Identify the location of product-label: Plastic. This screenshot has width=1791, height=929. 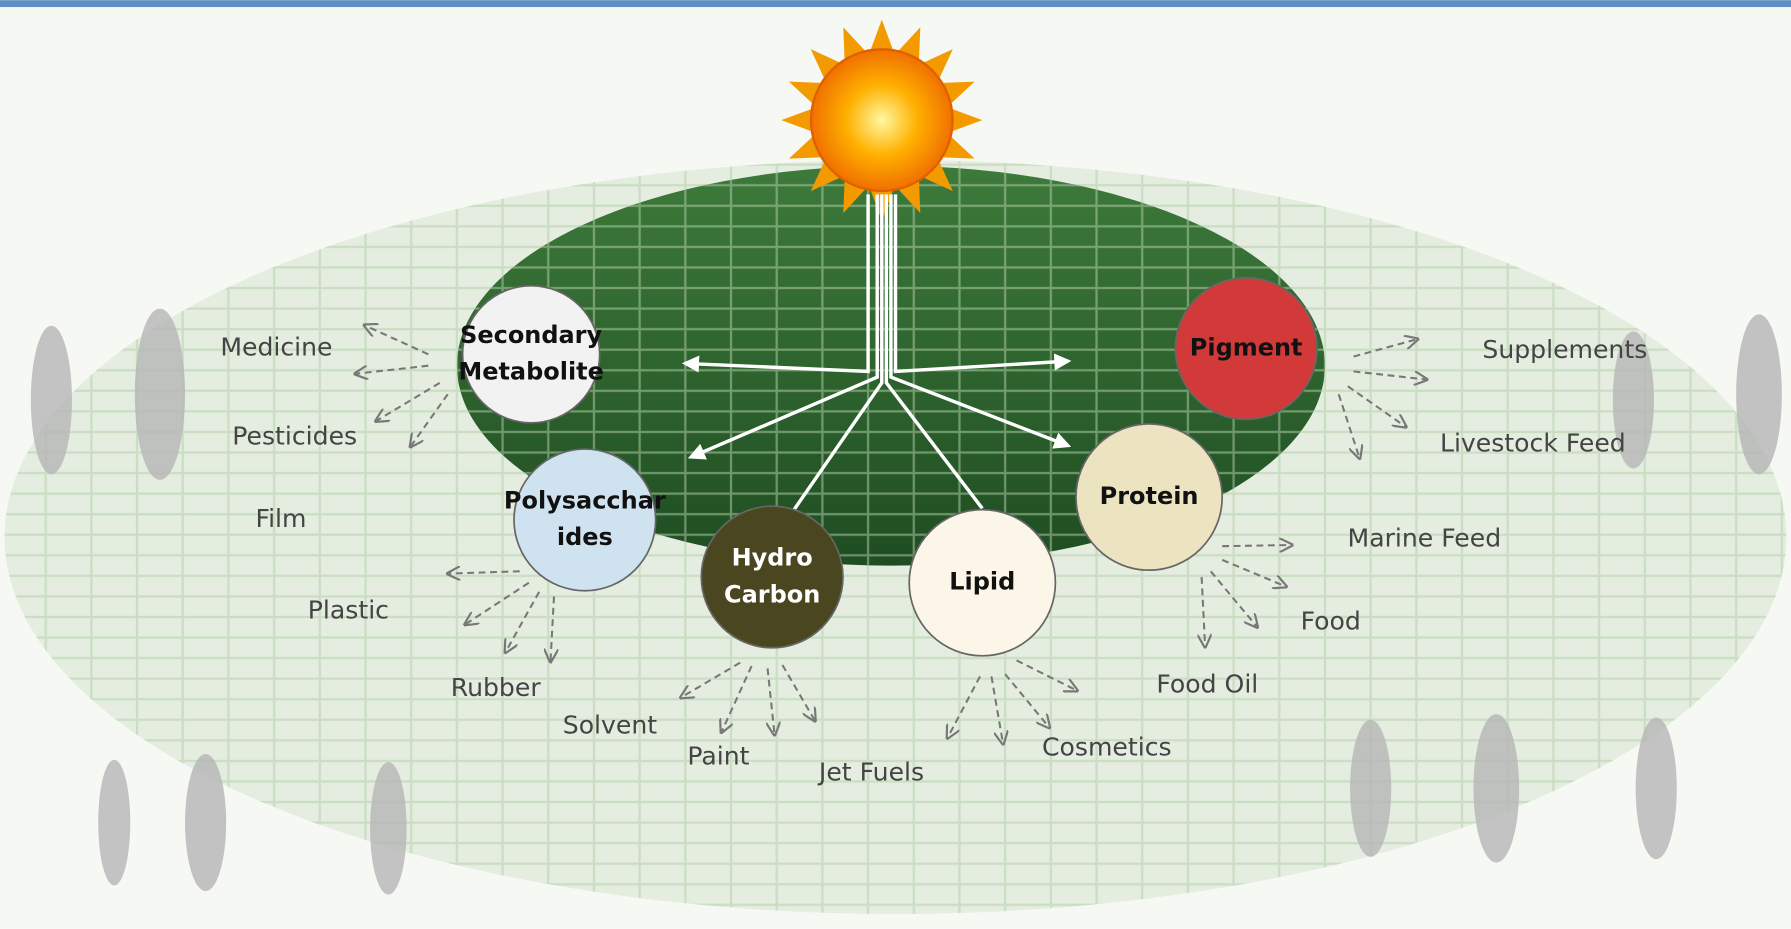
(348, 609).